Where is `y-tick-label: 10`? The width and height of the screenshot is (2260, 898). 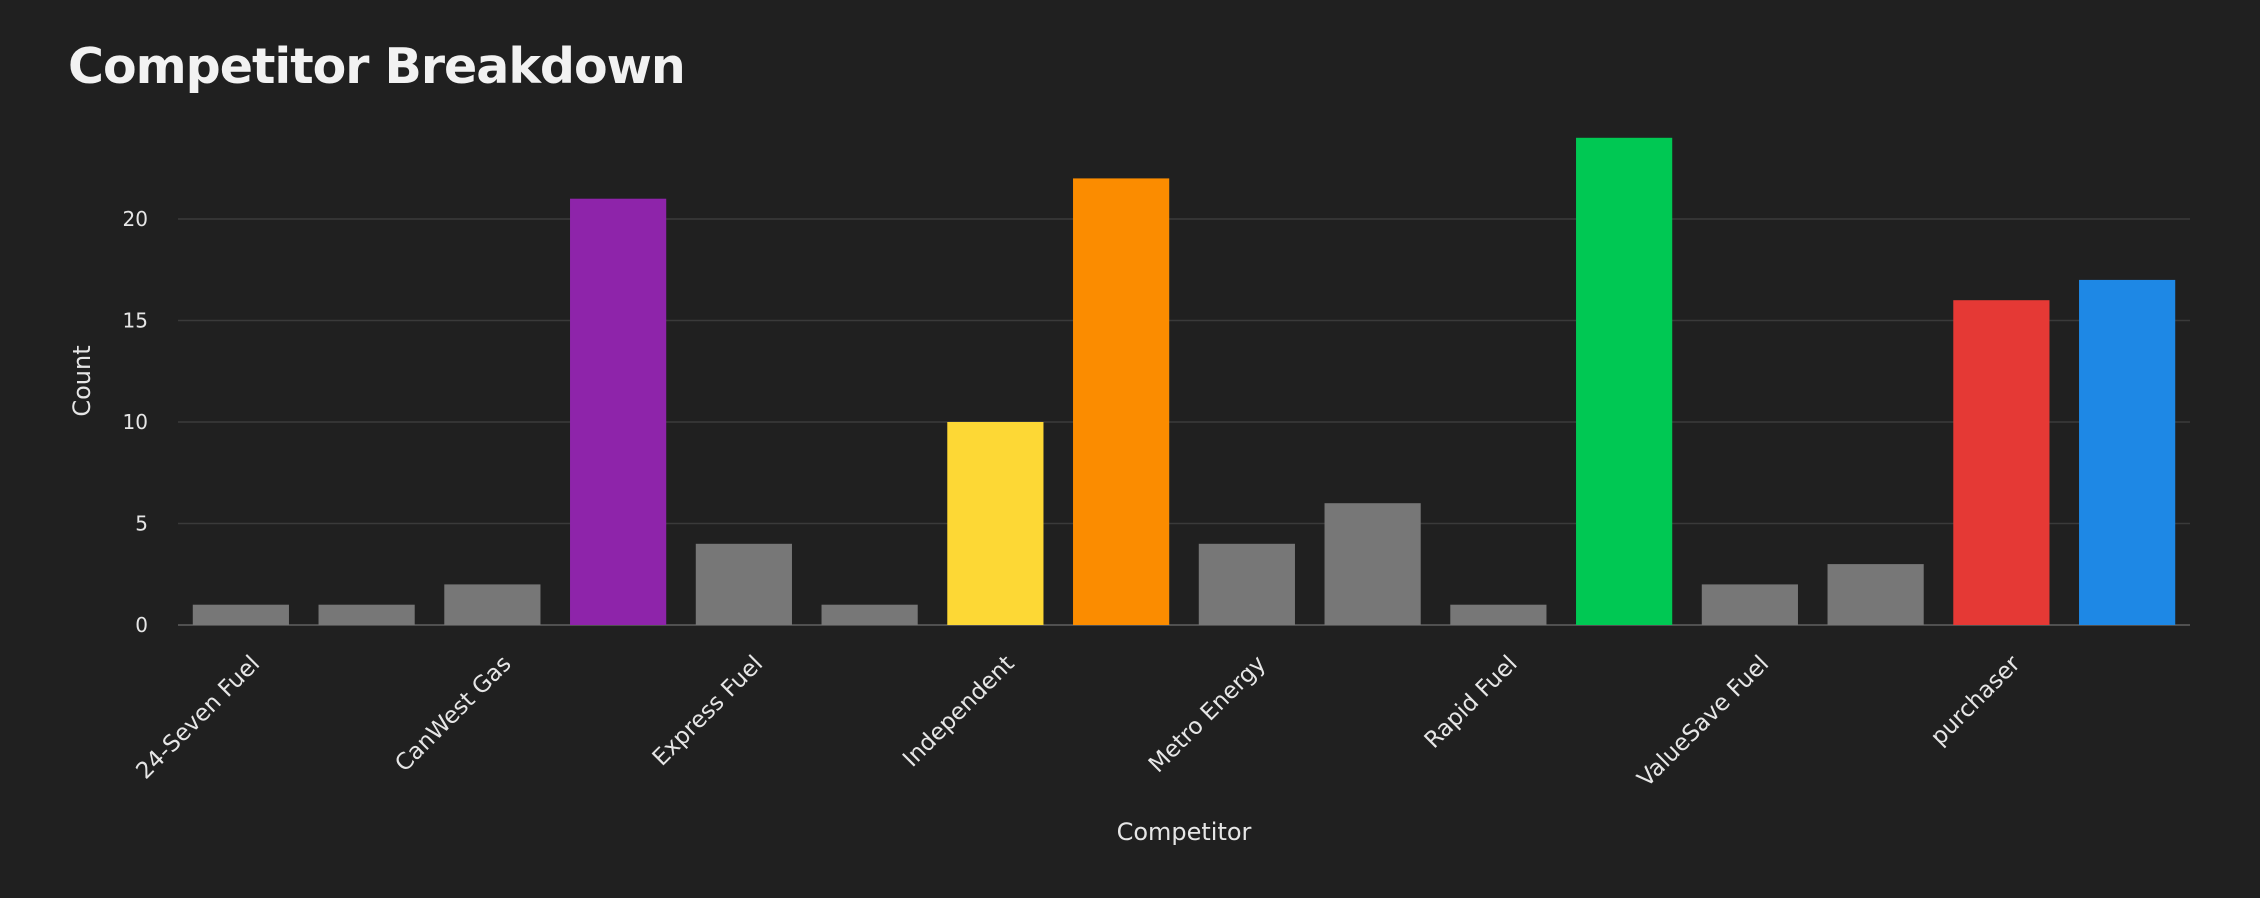 y-tick-label: 10 is located at coordinates (135, 422).